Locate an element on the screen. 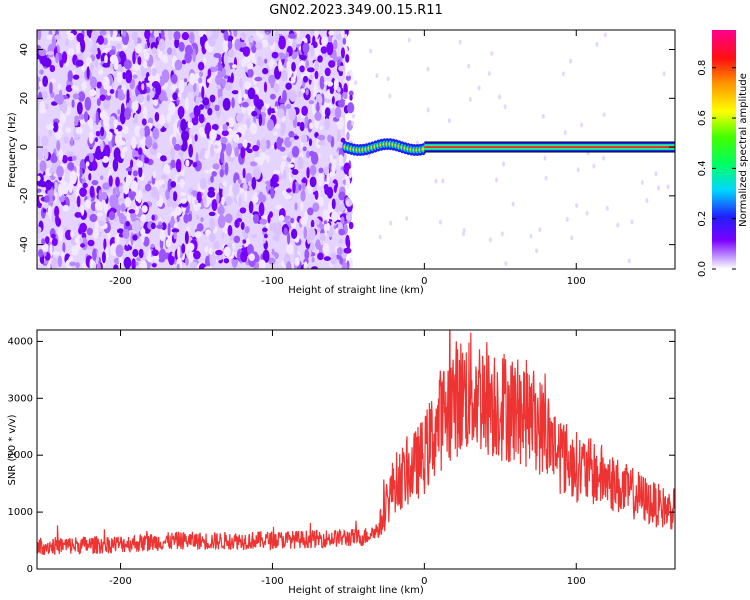 Image resolution: width=750 pixels, height=600 pixels. trace-cell is located at coordinates (423, 149).